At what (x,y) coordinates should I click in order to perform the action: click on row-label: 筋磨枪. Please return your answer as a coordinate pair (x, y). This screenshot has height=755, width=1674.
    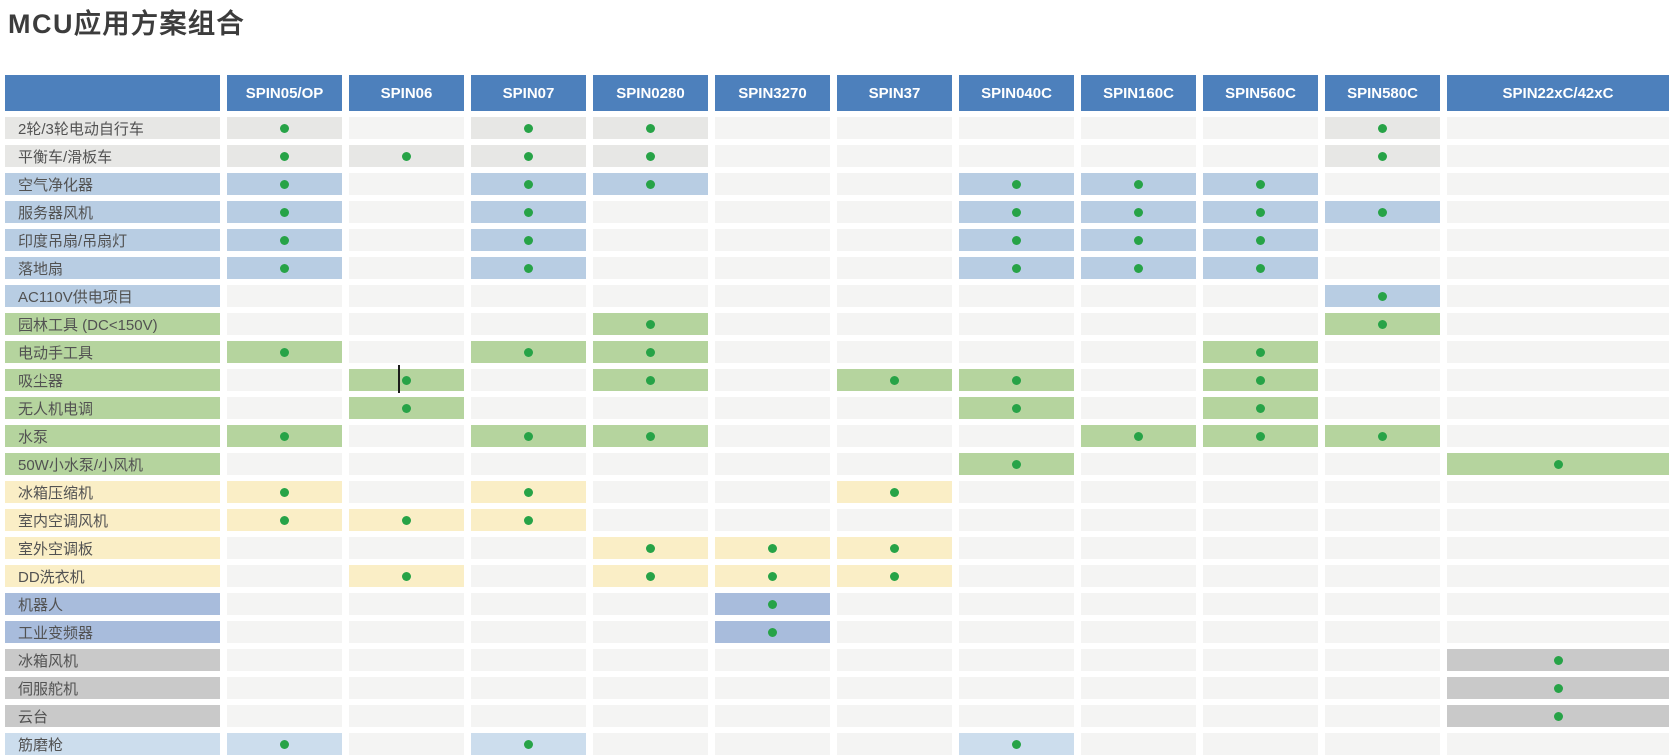
    Looking at the image, I should click on (112, 744).